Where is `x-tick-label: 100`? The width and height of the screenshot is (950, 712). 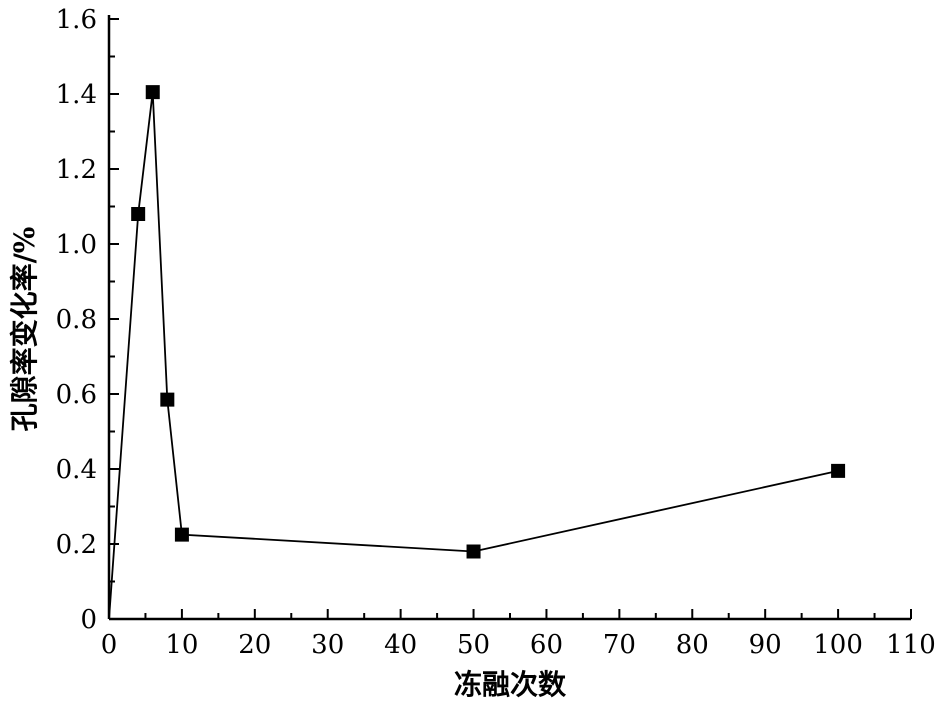 x-tick-label: 100 is located at coordinates (838, 645).